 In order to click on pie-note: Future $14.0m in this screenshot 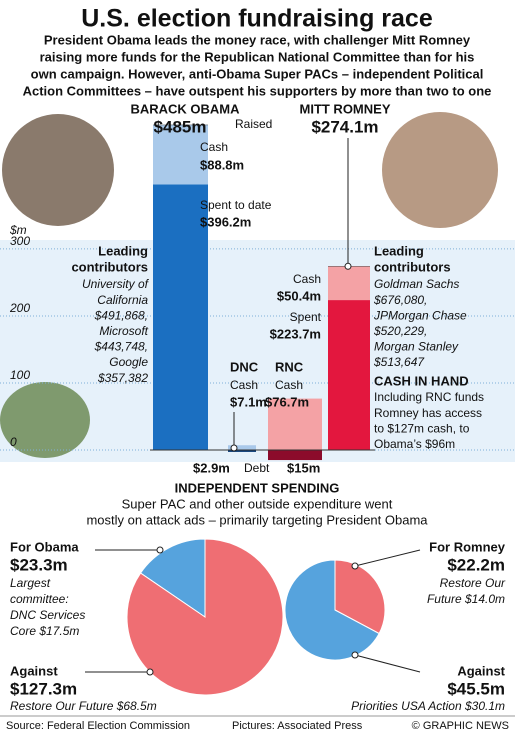, I will do `click(466, 599)`.